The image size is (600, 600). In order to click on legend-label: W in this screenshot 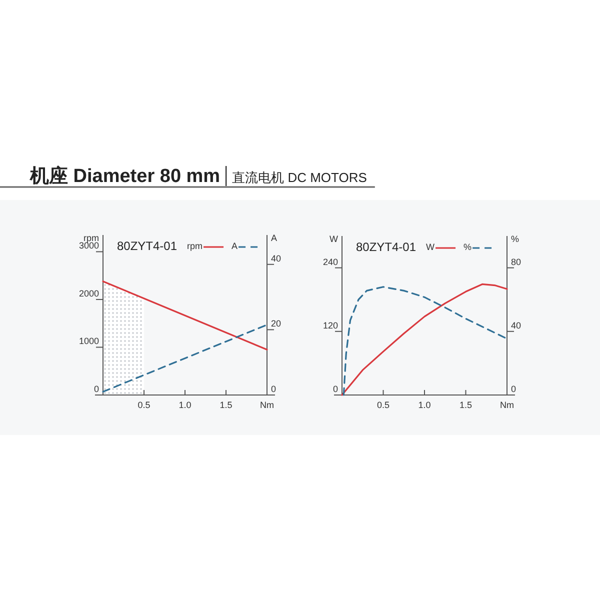, I will do `click(431, 247)`.